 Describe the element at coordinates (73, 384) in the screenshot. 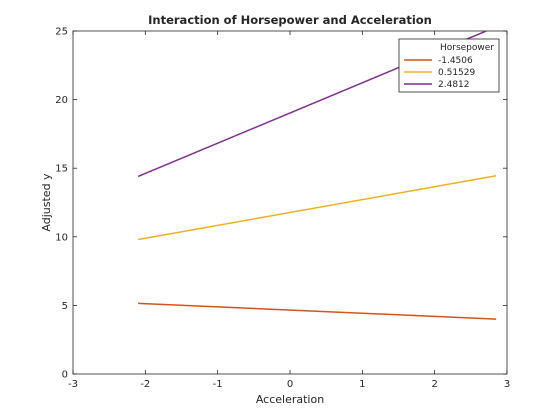

I see `x-tick-label: -3` at that location.